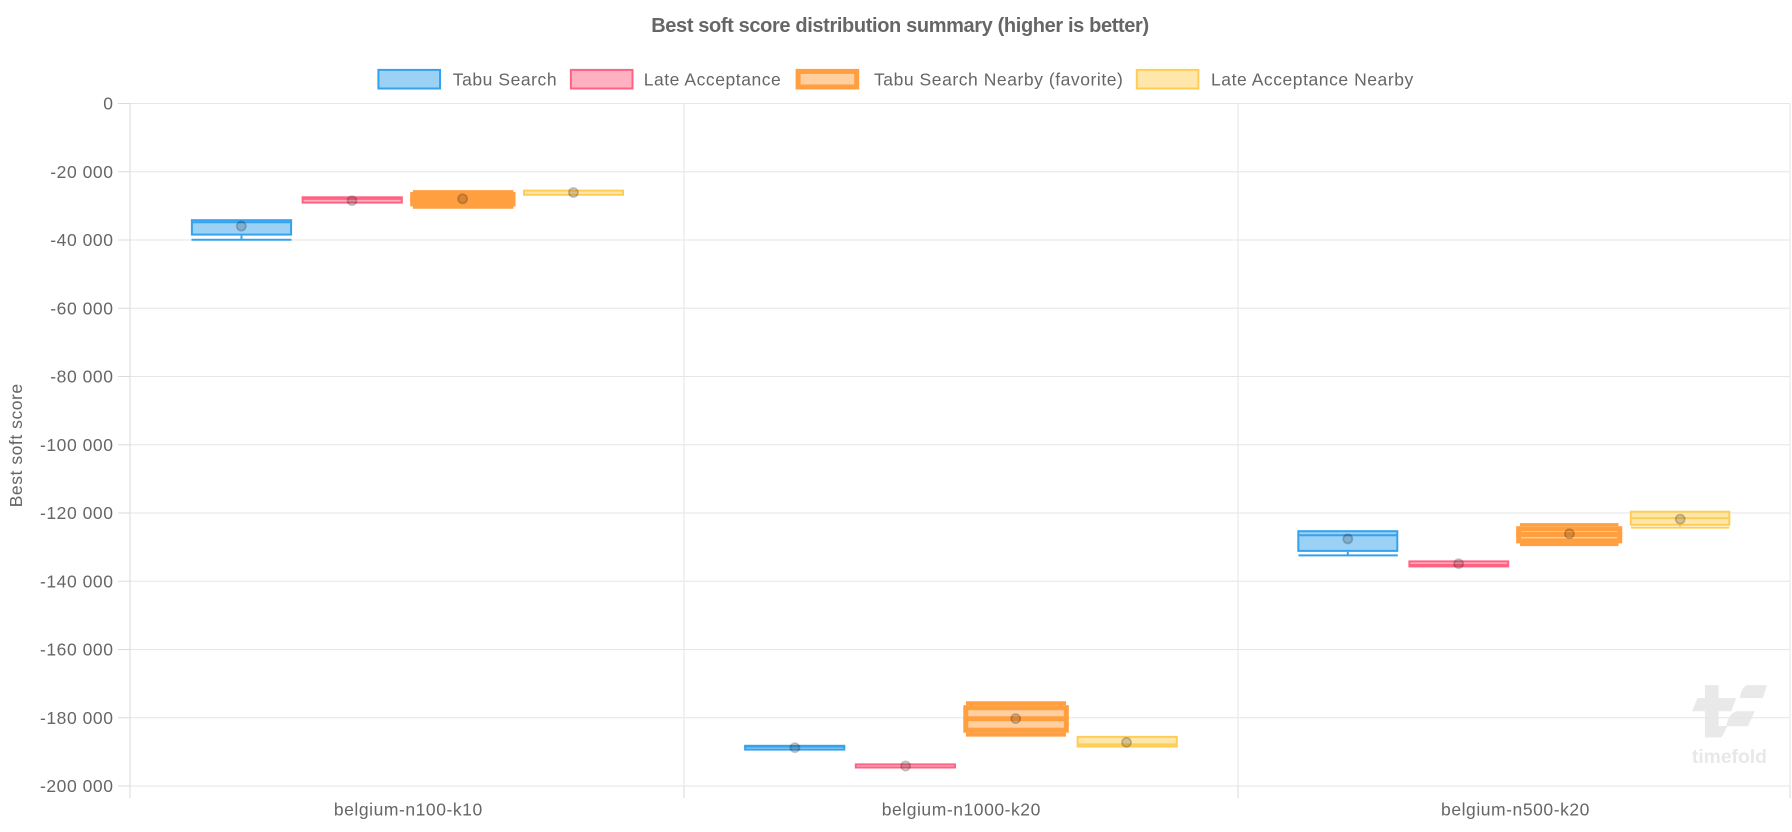  What do you see at coordinates (961, 810) in the screenshot?
I see `svg-text: belgium-n1000-k20` at bounding box center [961, 810].